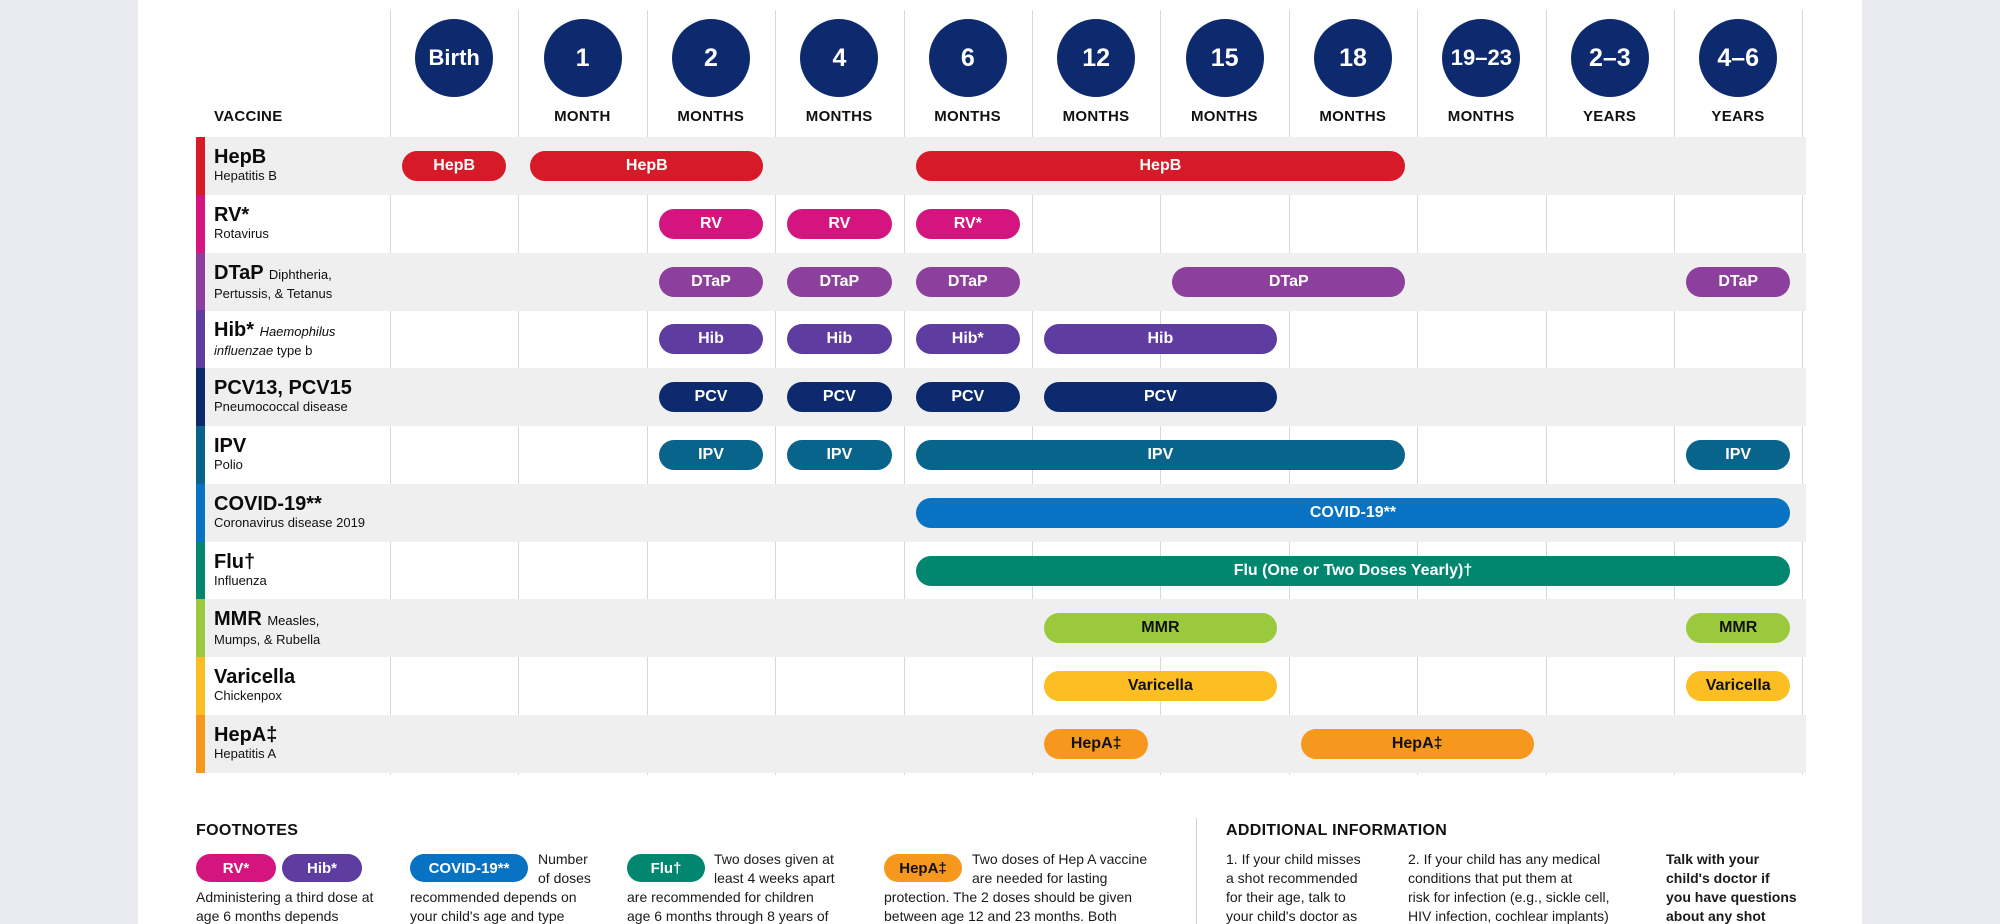 Image resolution: width=2000 pixels, height=924 pixels. What do you see at coordinates (232, 214) in the screenshot?
I see `vaccine-name-text: RV*` at bounding box center [232, 214].